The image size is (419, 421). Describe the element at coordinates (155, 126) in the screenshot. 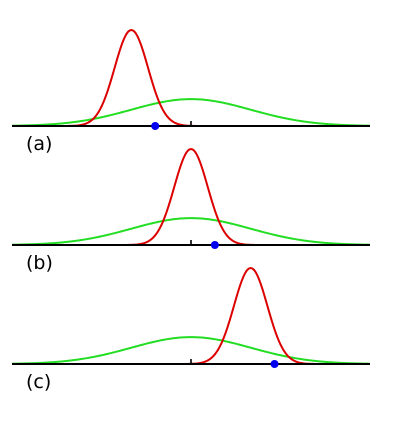

I see `observation-point-a` at that location.